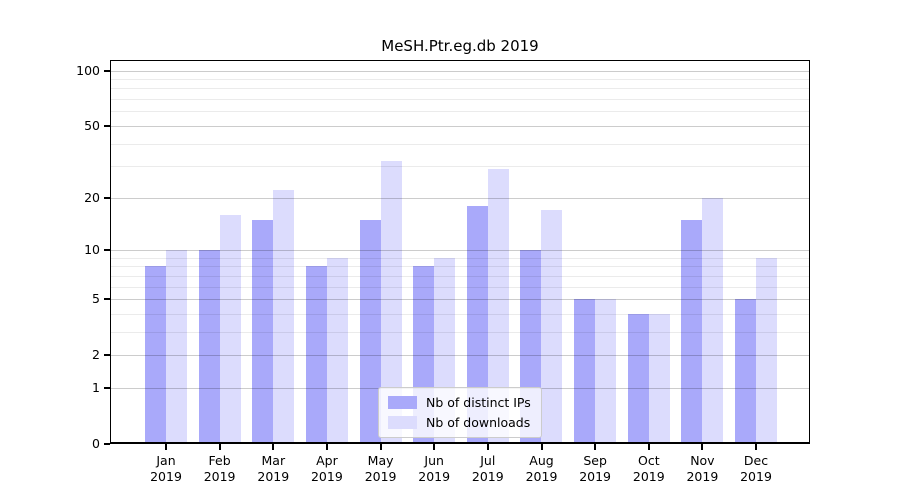 The height and width of the screenshot is (500, 900). Describe the element at coordinates (209, 346) in the screenshot. I see `bar-distinct_ips-feb` at that location.